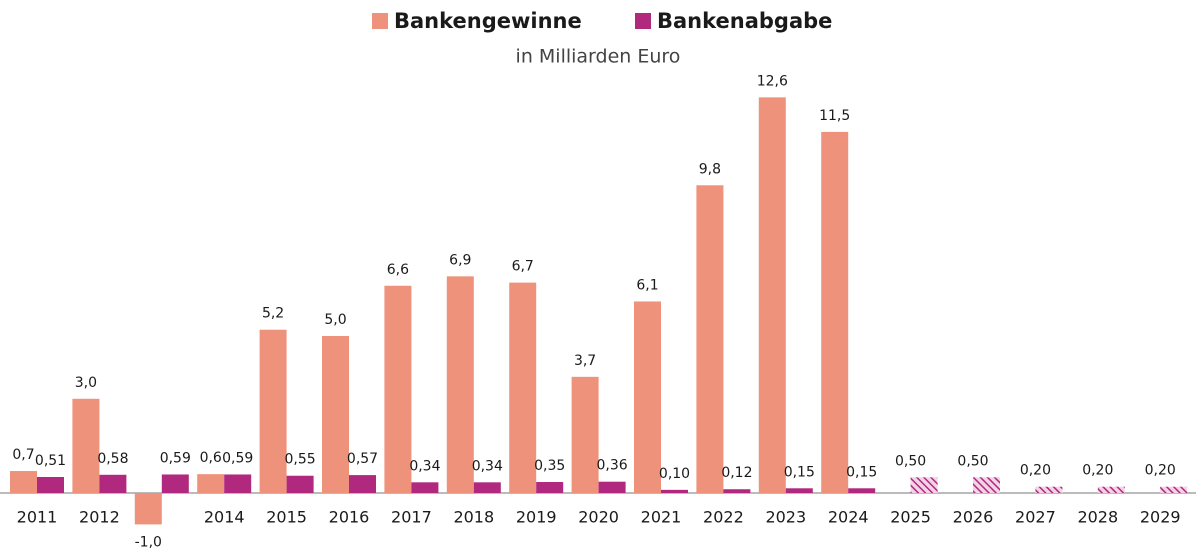 This screenshot has width=1196, height=548. Describe the element at coordinates (523, 267) in the screenshot. I see `data-label: 6,7` at that location.